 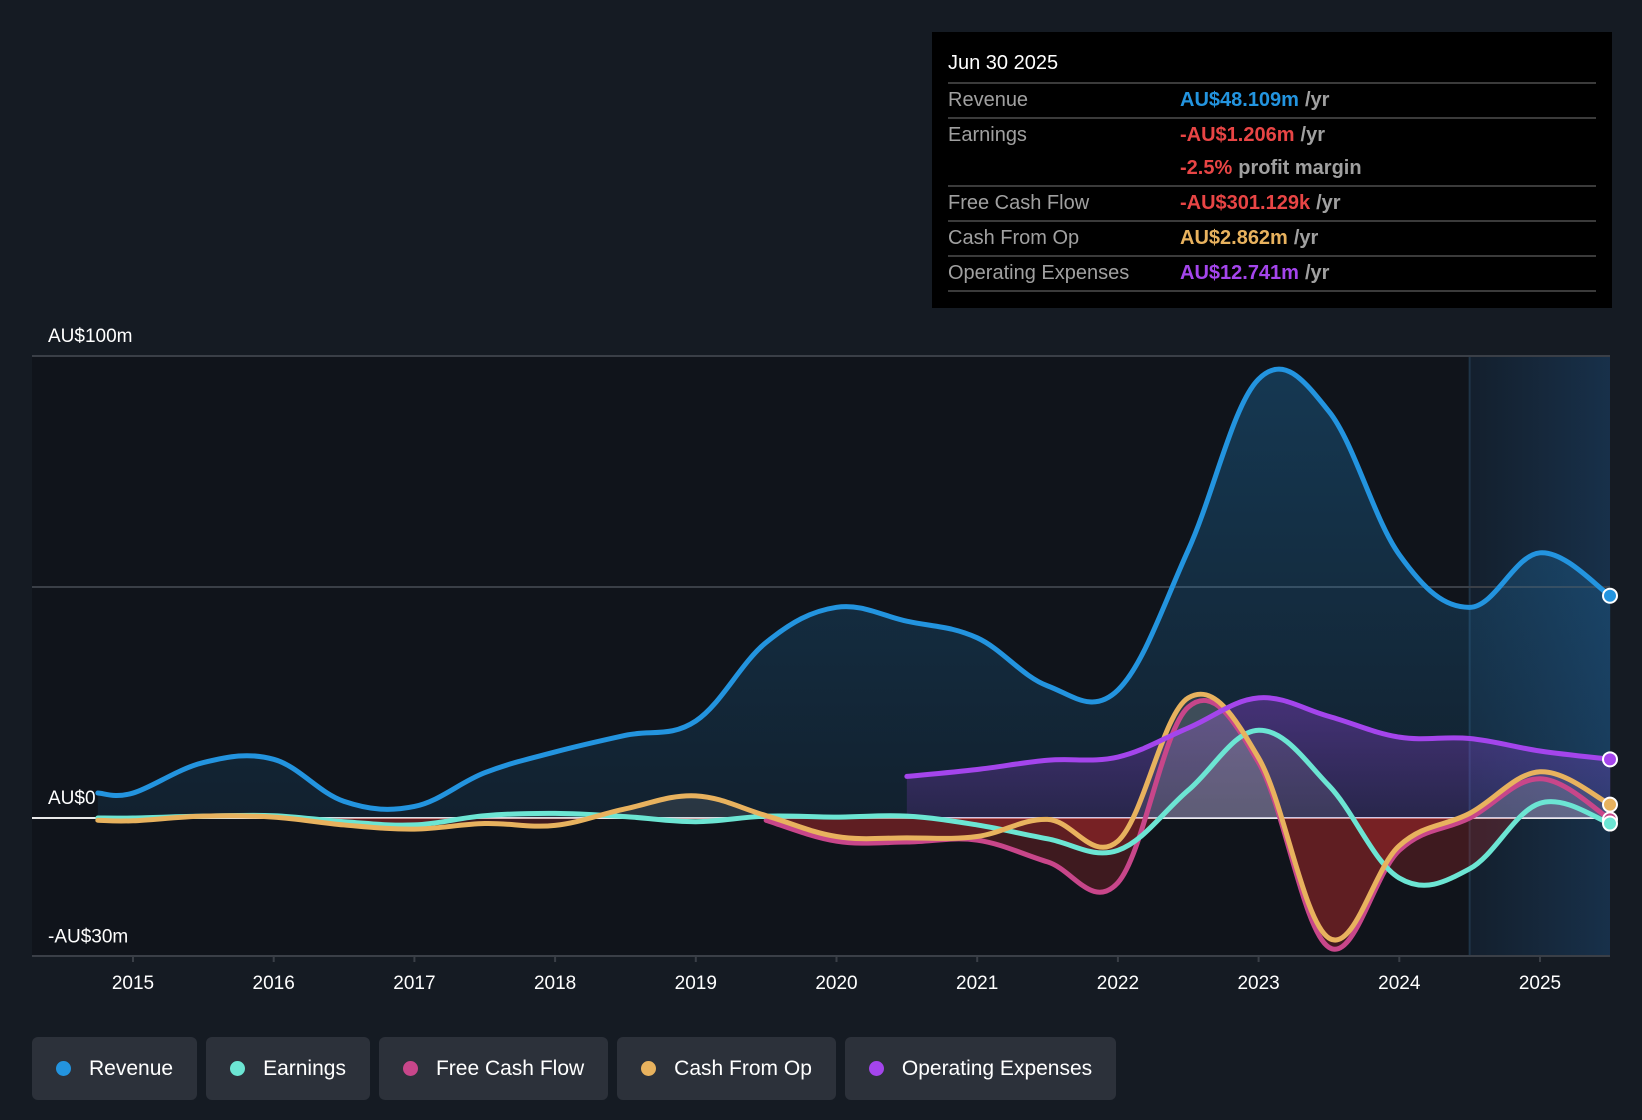 I want to click on tooltip-row-value: -2.5%, so click(x=1206, y=168).